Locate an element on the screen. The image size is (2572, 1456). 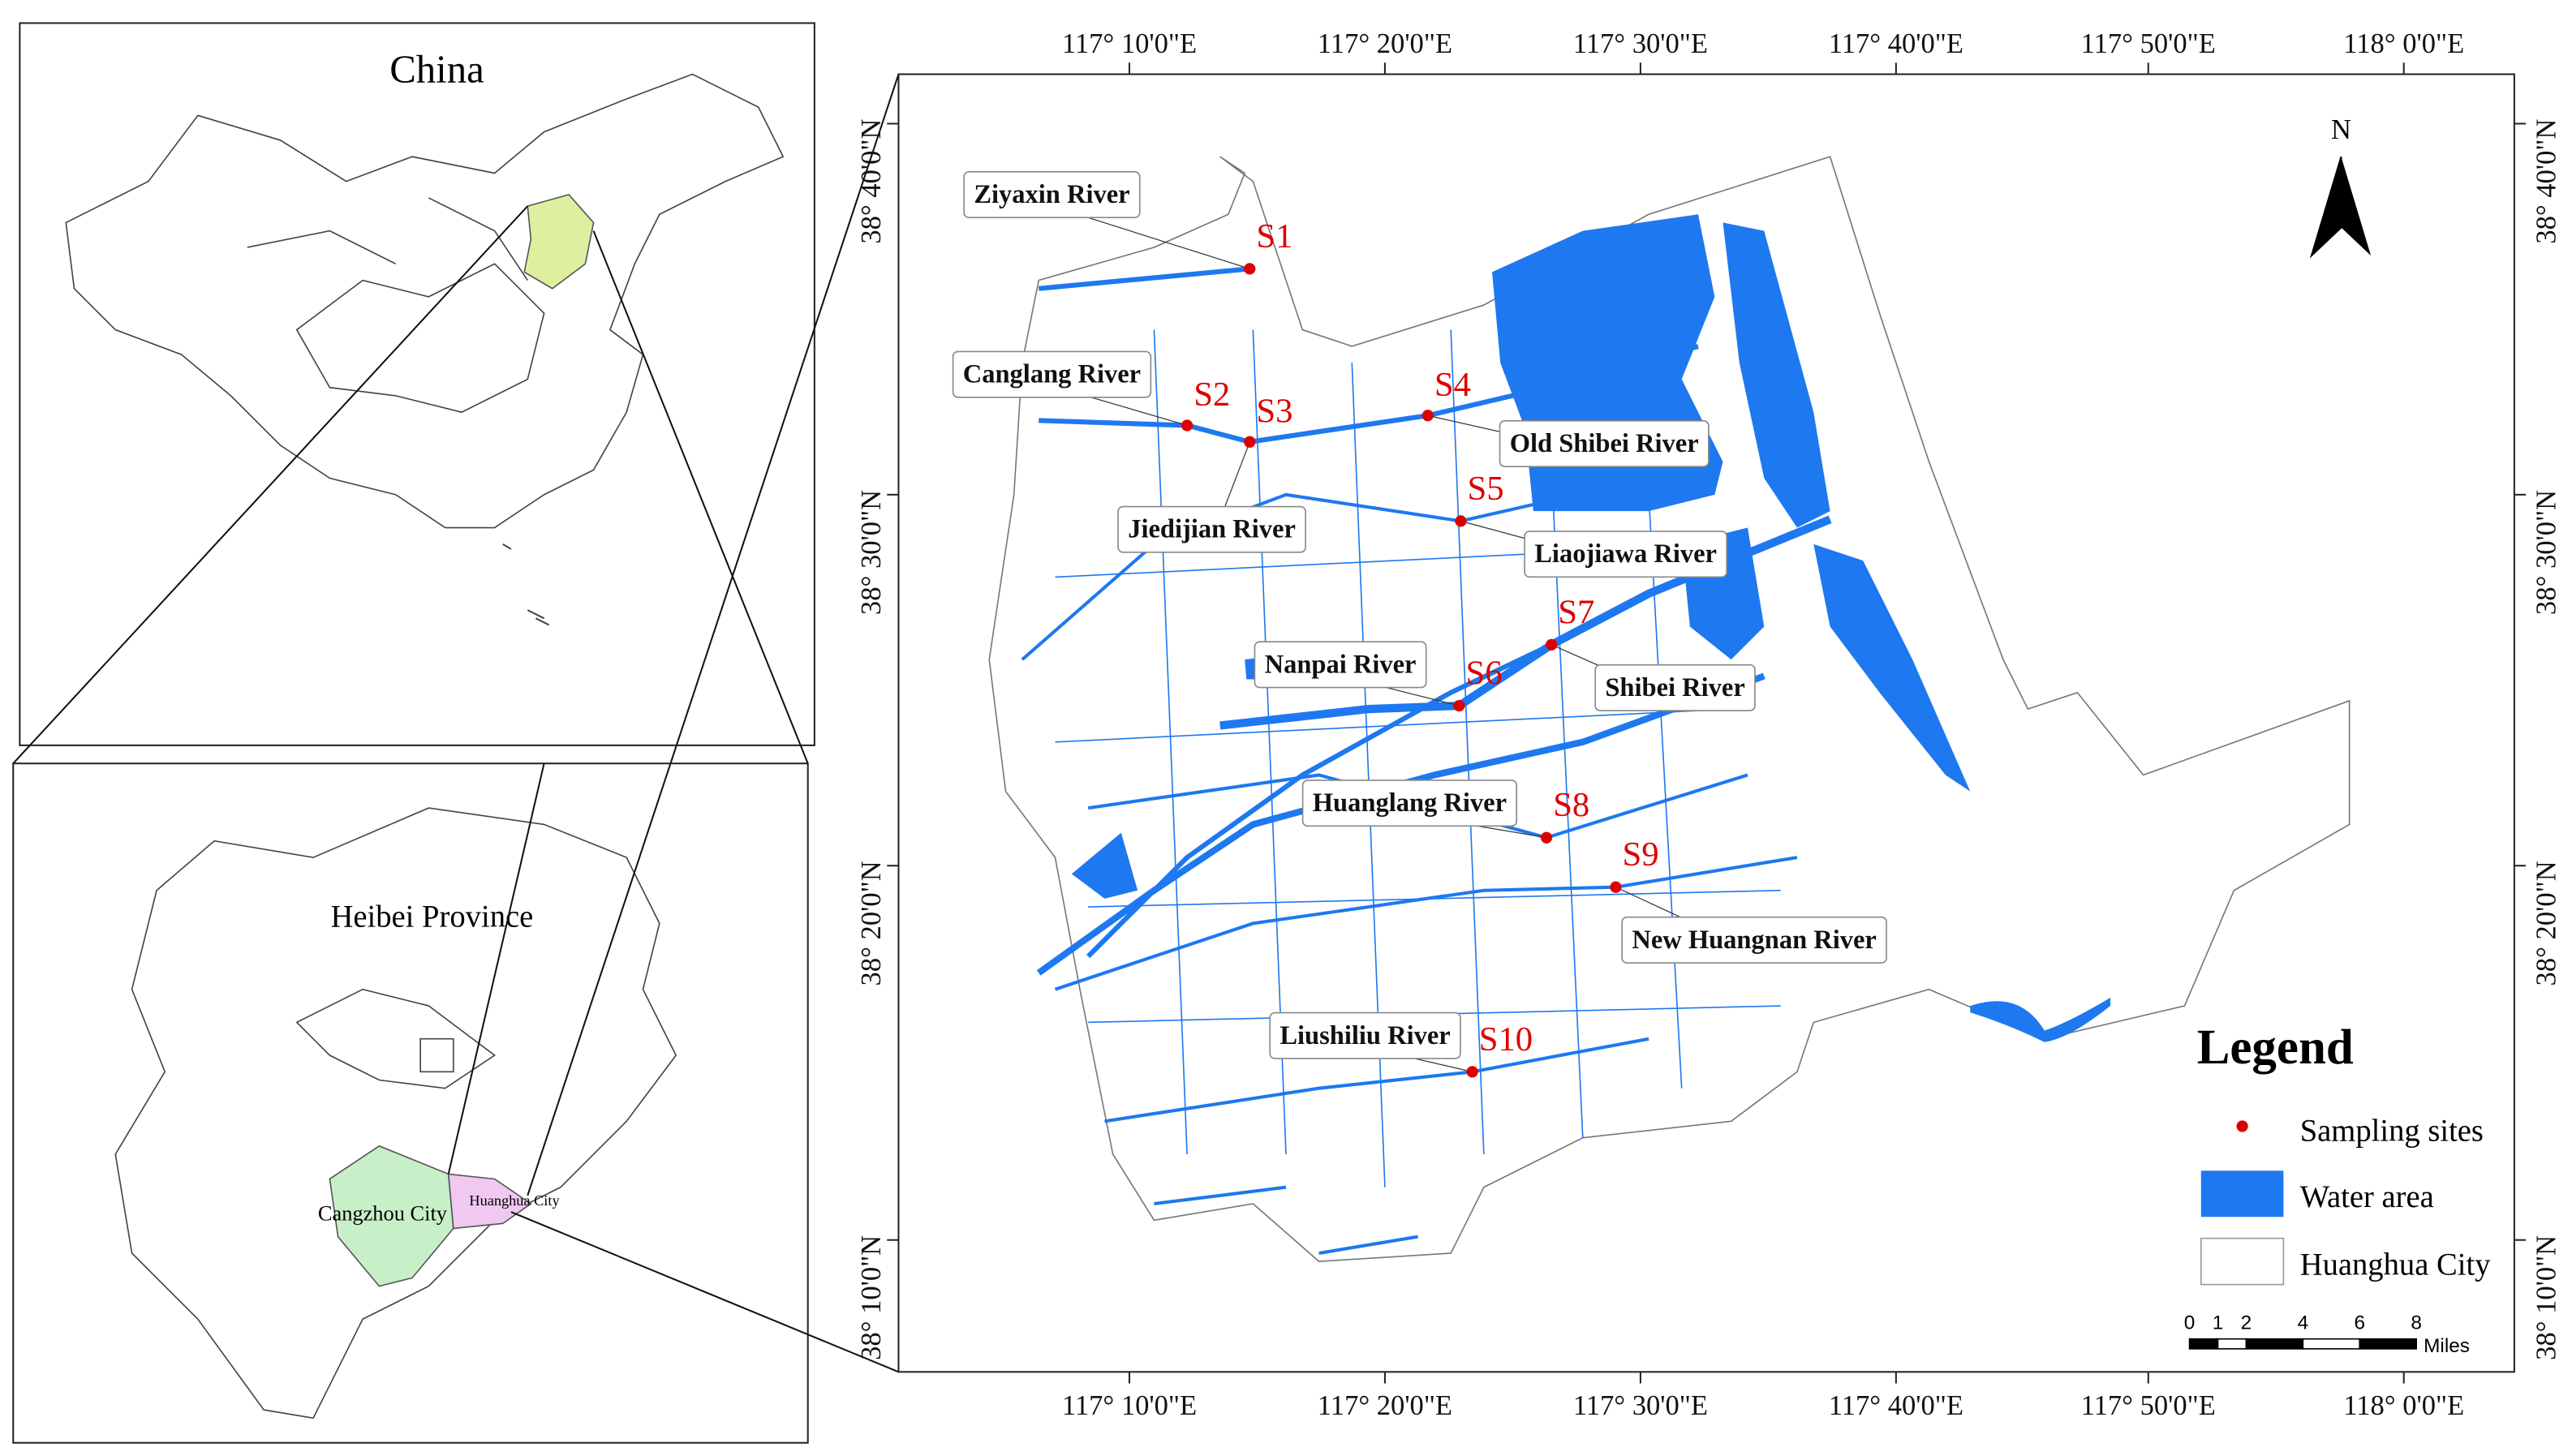
river-label: Huanglang River is located at coordinates (1410, 803).